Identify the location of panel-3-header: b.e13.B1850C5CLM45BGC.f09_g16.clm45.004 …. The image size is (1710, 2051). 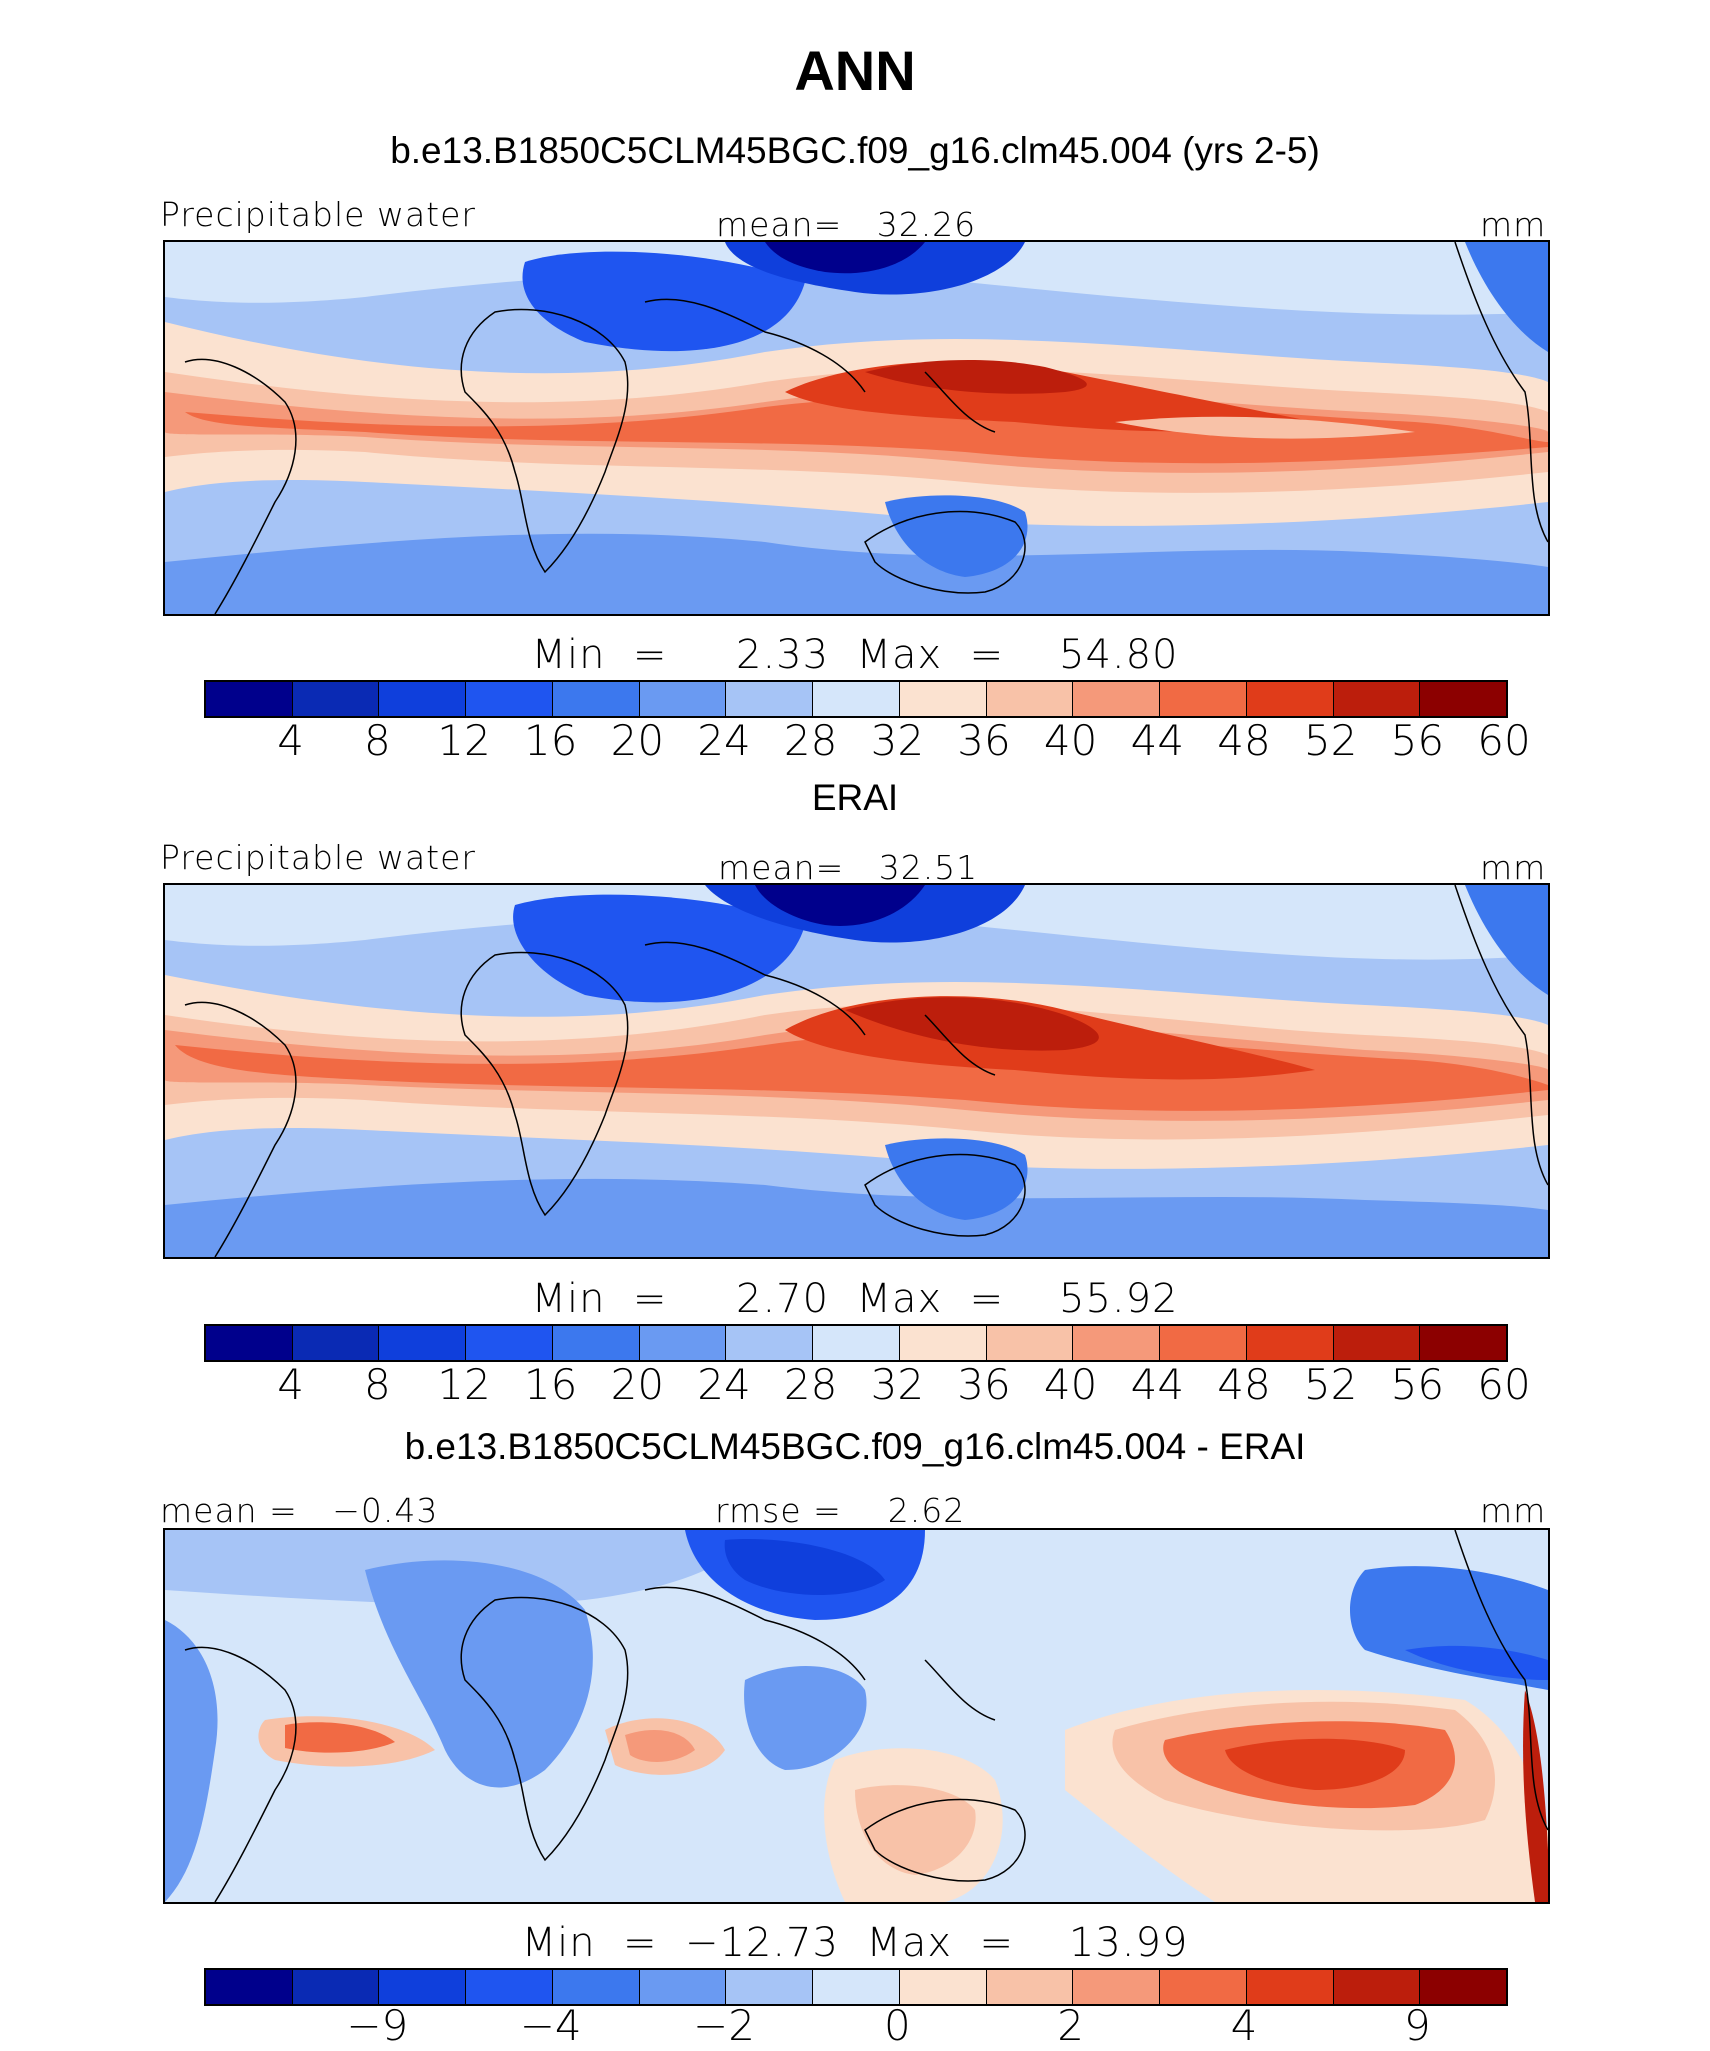
(855, 1446).